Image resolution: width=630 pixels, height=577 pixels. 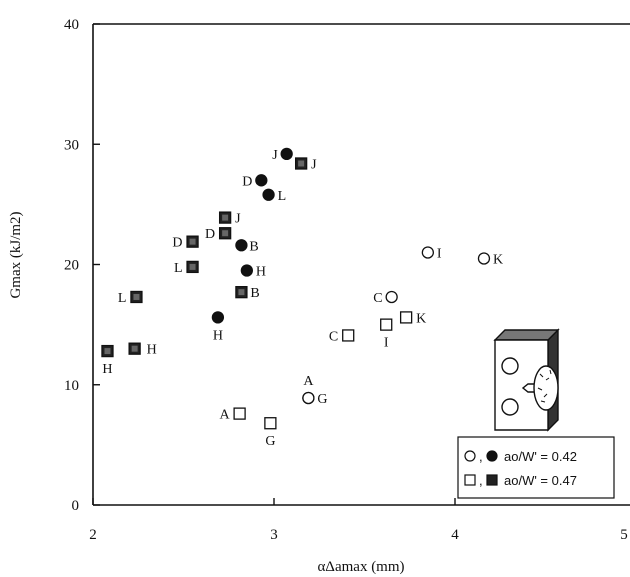 I want to click on legend-box, so click(x=536, y=467).